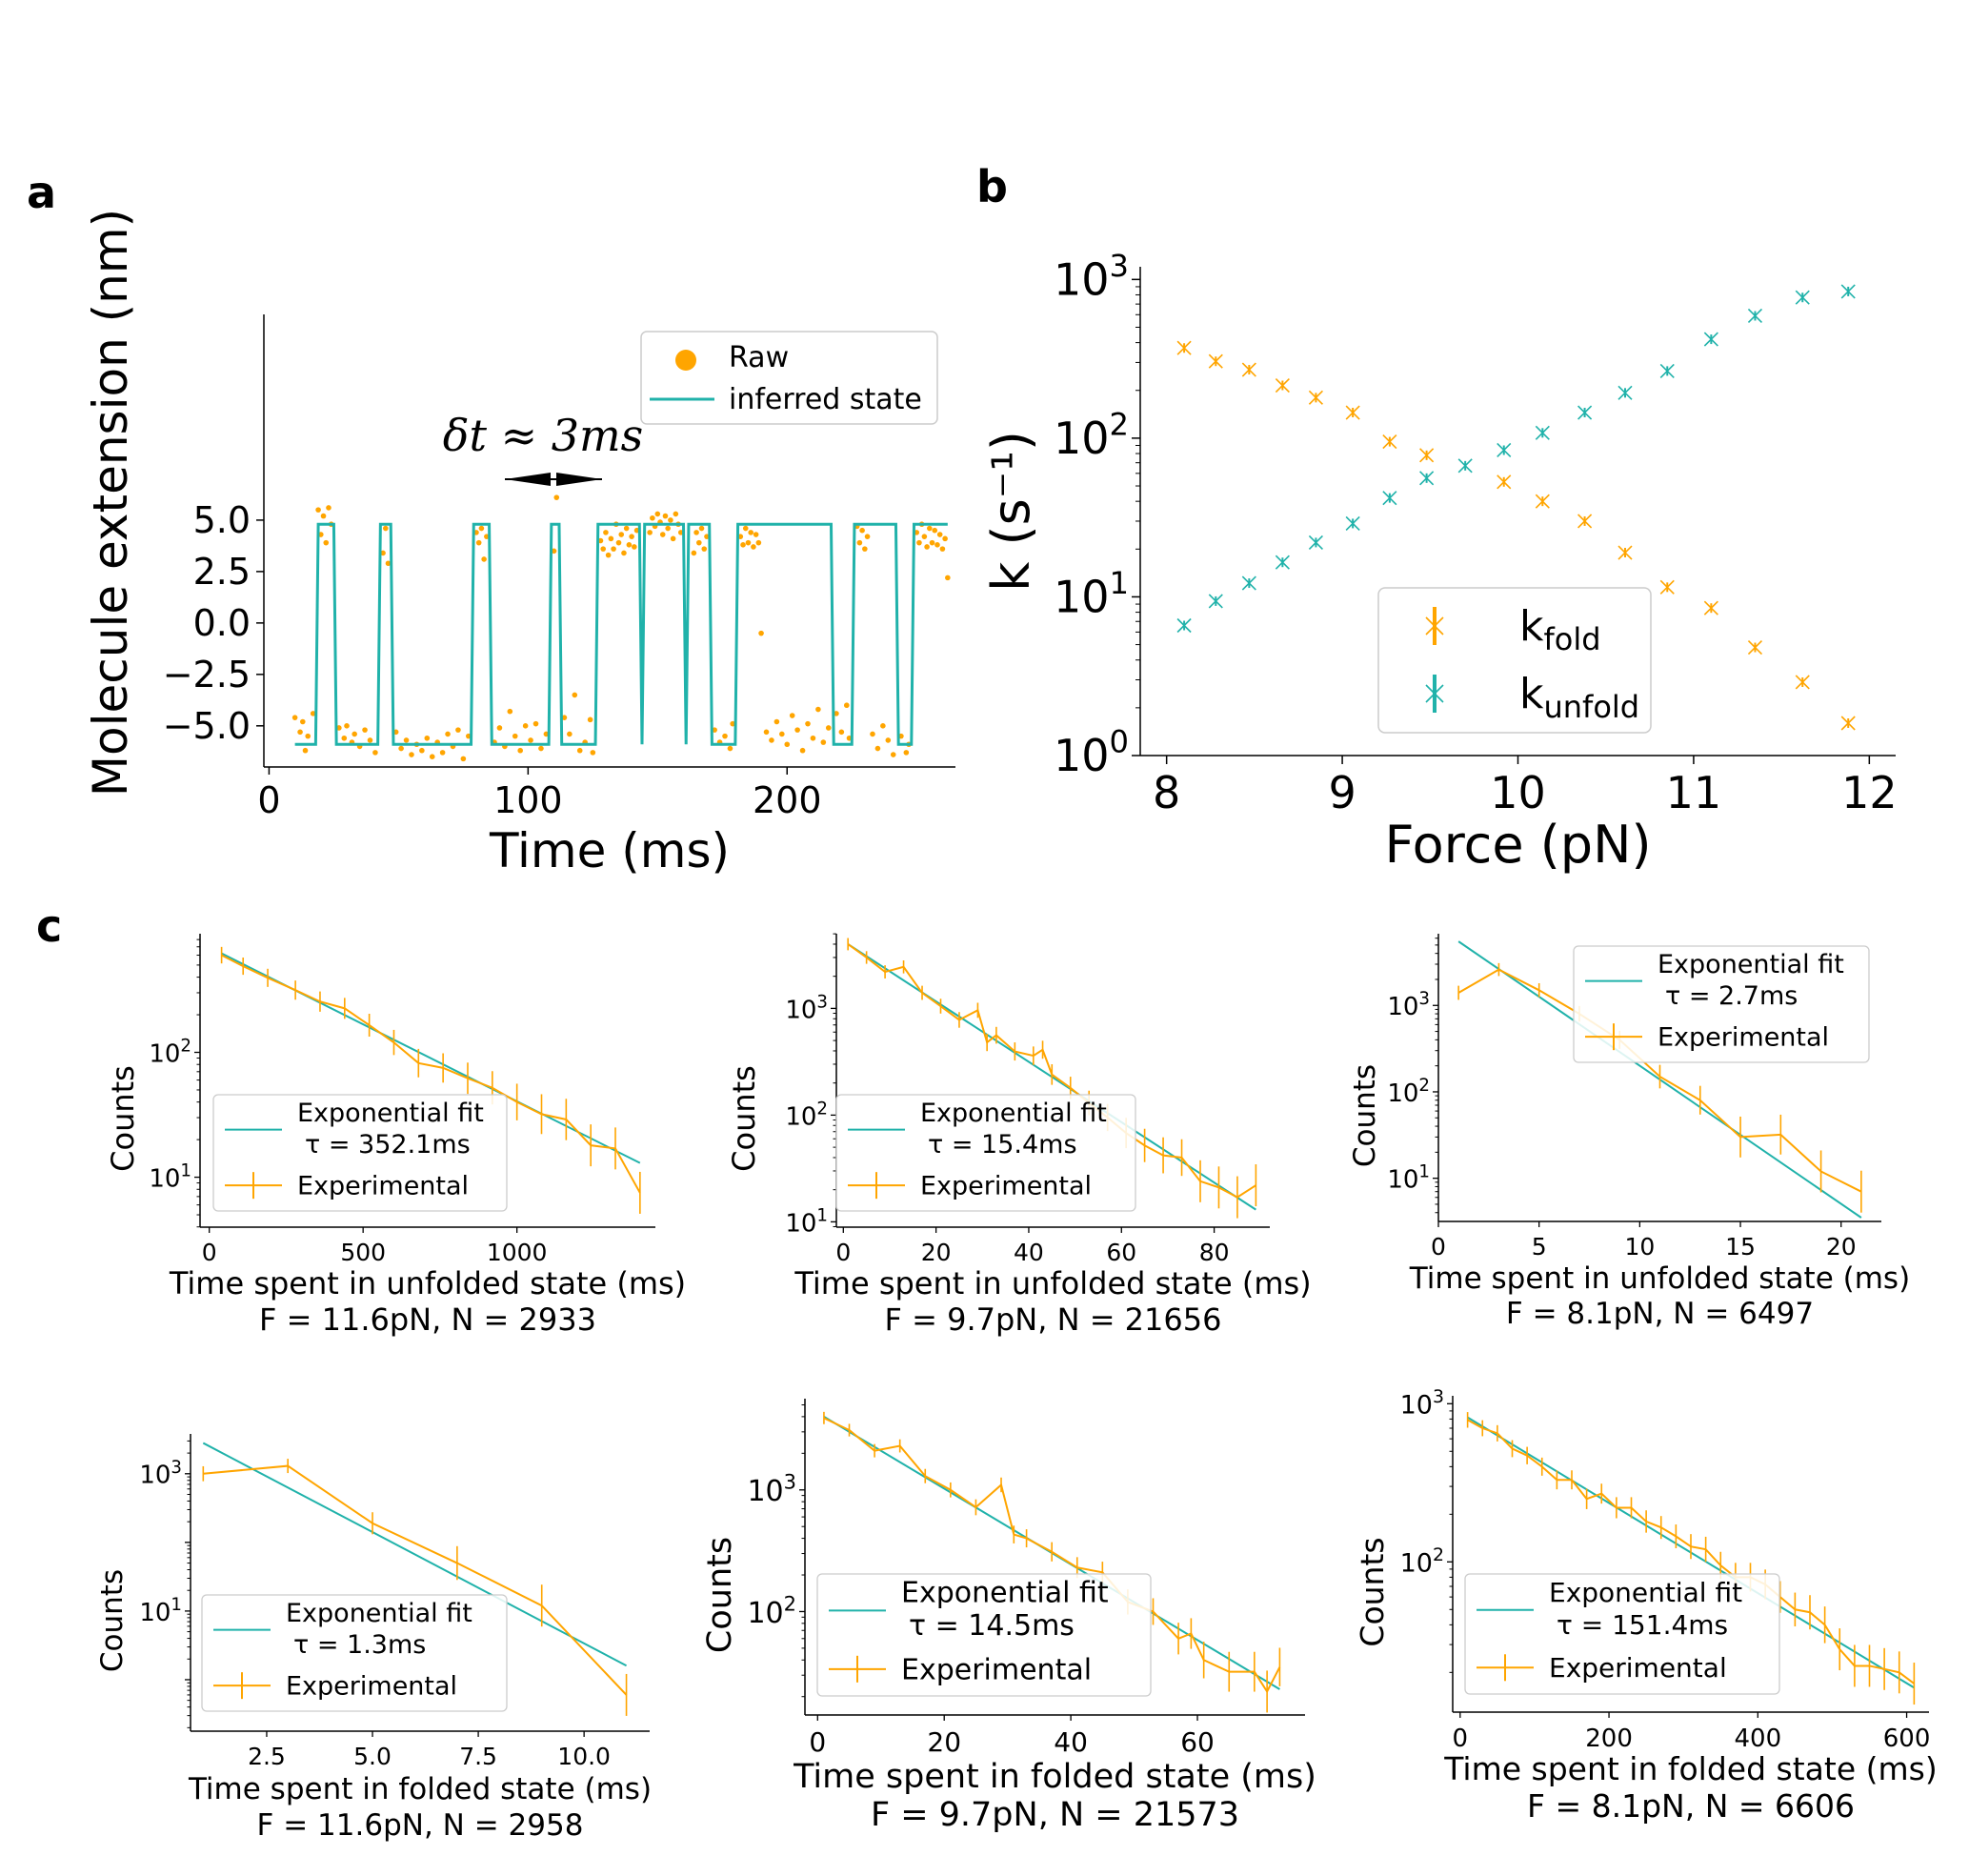  What do you see at coordinates (111, 503) in the screenshot?
I see `y-axis-label: Molecule extension (nm)` at bounding box center [111, 503].